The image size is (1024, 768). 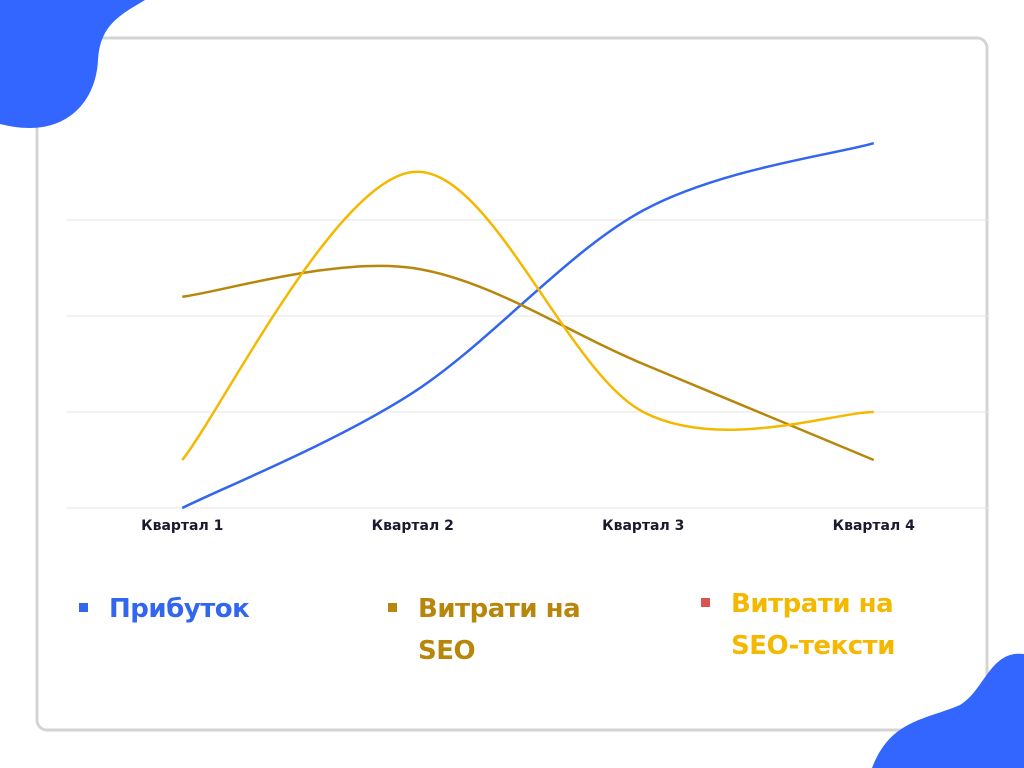 I want to click on legend-item: Прибуток, so click(x=224, y=609).